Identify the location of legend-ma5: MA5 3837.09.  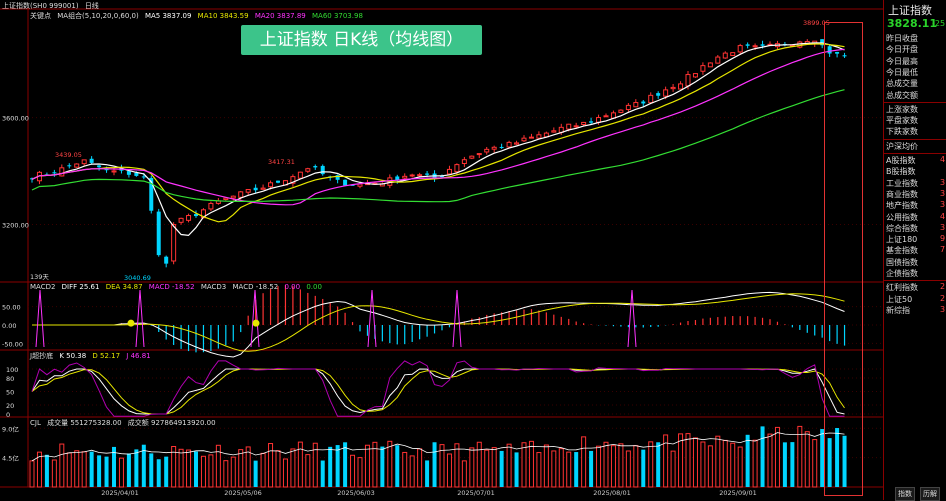
(168, 16).